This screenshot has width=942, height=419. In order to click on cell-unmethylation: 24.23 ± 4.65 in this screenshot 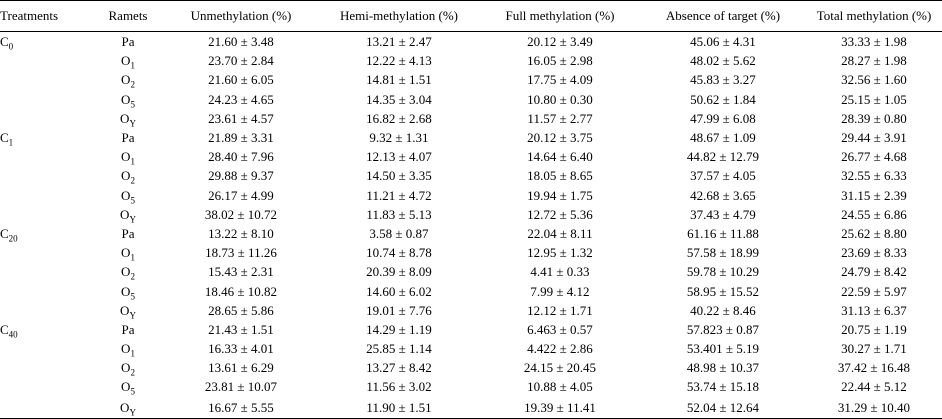, I will do `click(241, 99)`.